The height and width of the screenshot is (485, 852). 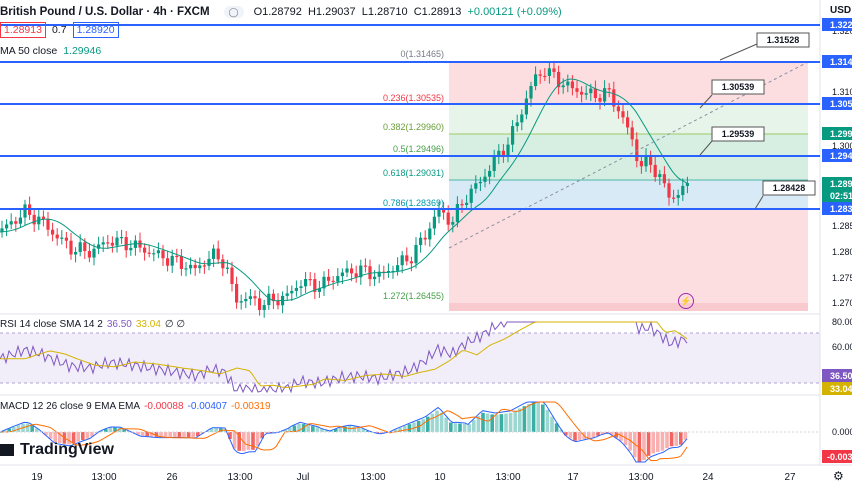 What do you see at coordinates (838, 476) in the screenshot?
I see `gear-icon: ⚙` at bounding box center [838, 476].